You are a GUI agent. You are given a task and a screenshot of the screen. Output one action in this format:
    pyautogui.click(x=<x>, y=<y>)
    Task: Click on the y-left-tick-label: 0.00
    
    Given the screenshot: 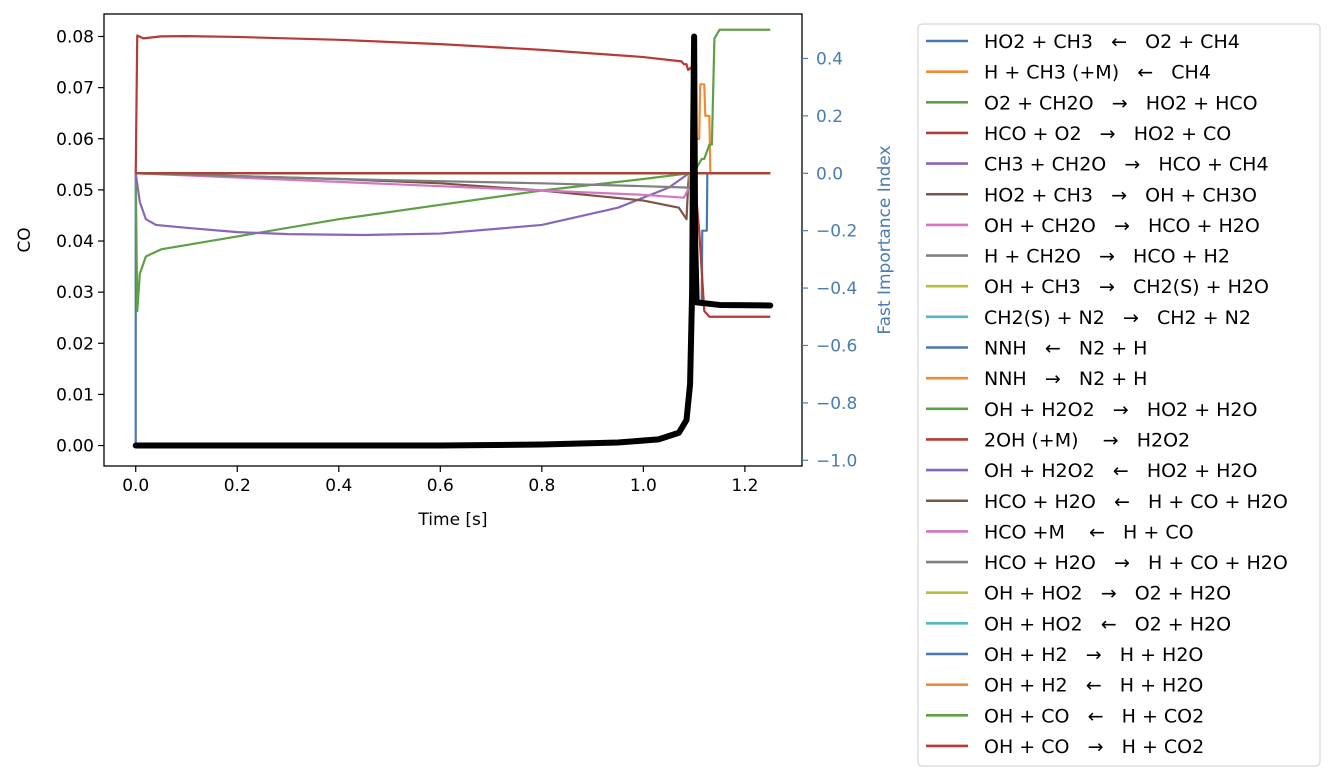 What is the action you would take?
    pyautogui.click(x=75, y=447)
    